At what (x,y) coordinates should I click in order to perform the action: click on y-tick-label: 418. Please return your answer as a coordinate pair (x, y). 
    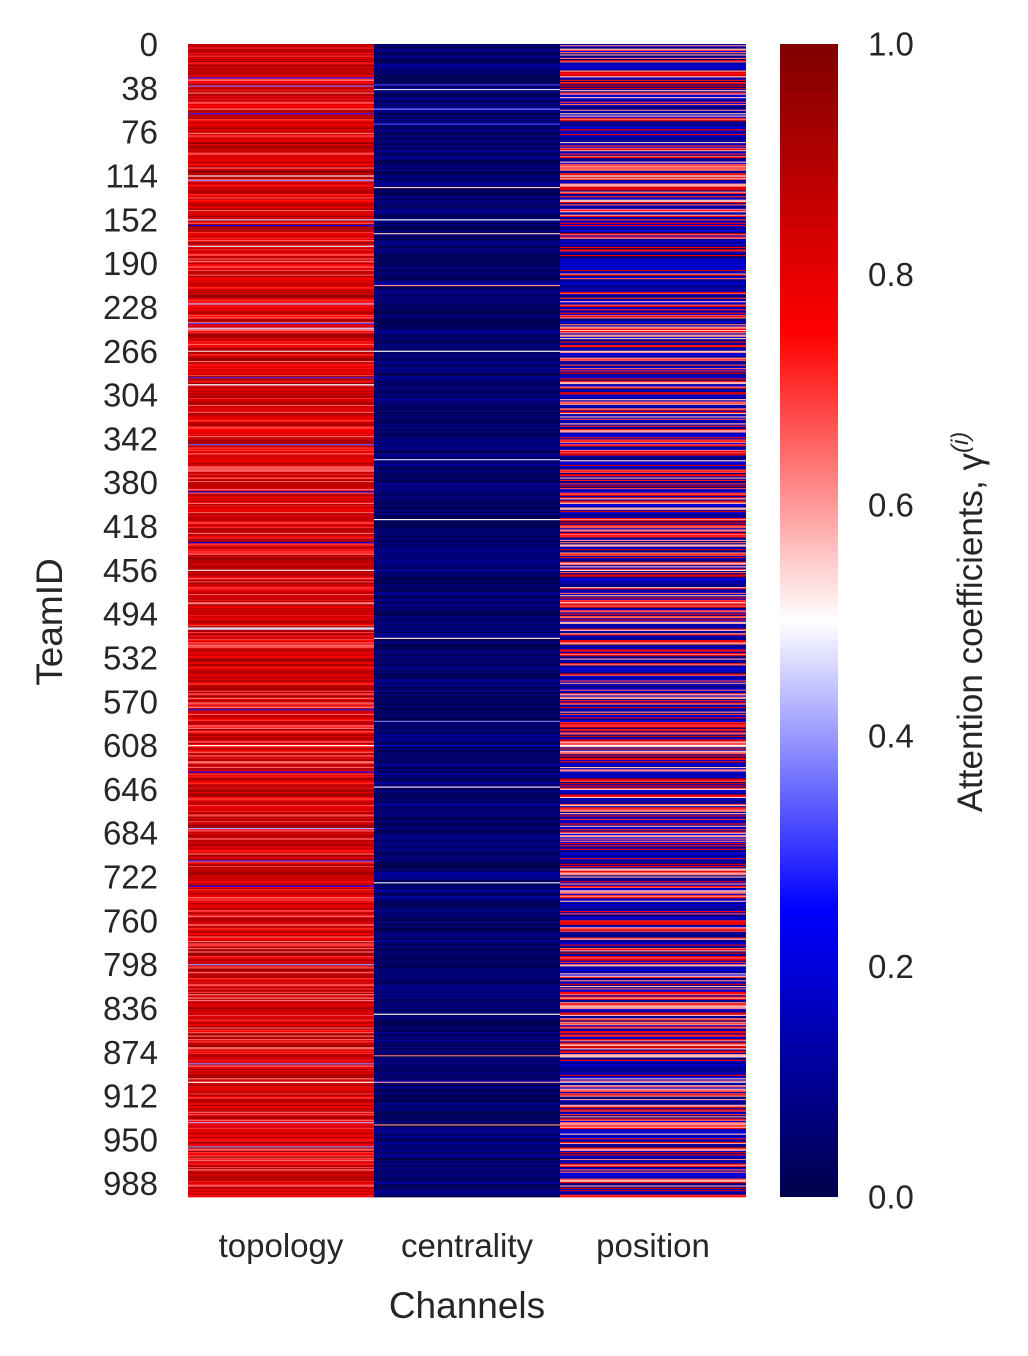
    Looking at the image, I should click on (130, 526).